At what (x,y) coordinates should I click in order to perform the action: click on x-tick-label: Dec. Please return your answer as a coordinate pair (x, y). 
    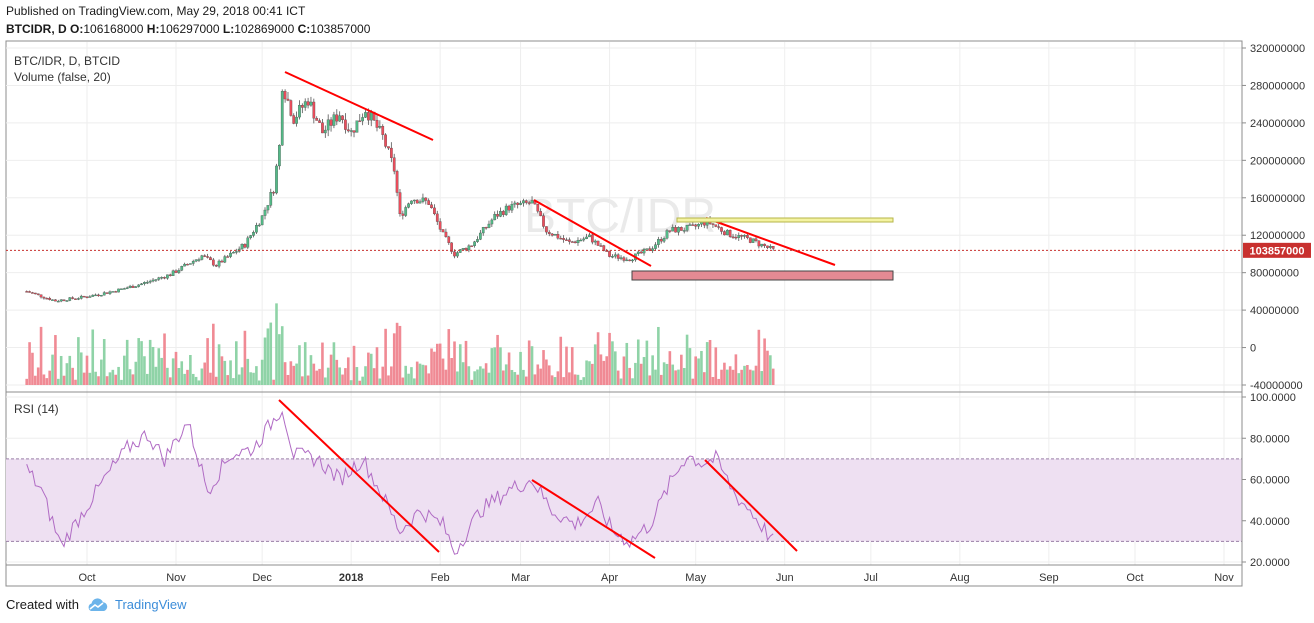
    Looking at the image, I should click on (262, 578).